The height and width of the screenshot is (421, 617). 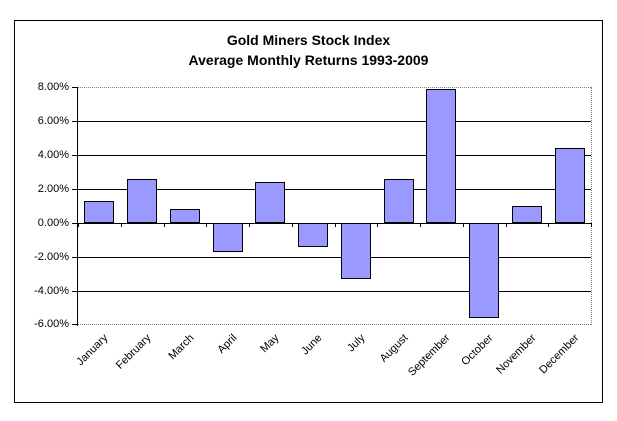 What do you see at coordinates (308, 40) in the screenshot?
I see `chart-title-line1: Gold Miners Stock Index` at bounding box center [308, 40].